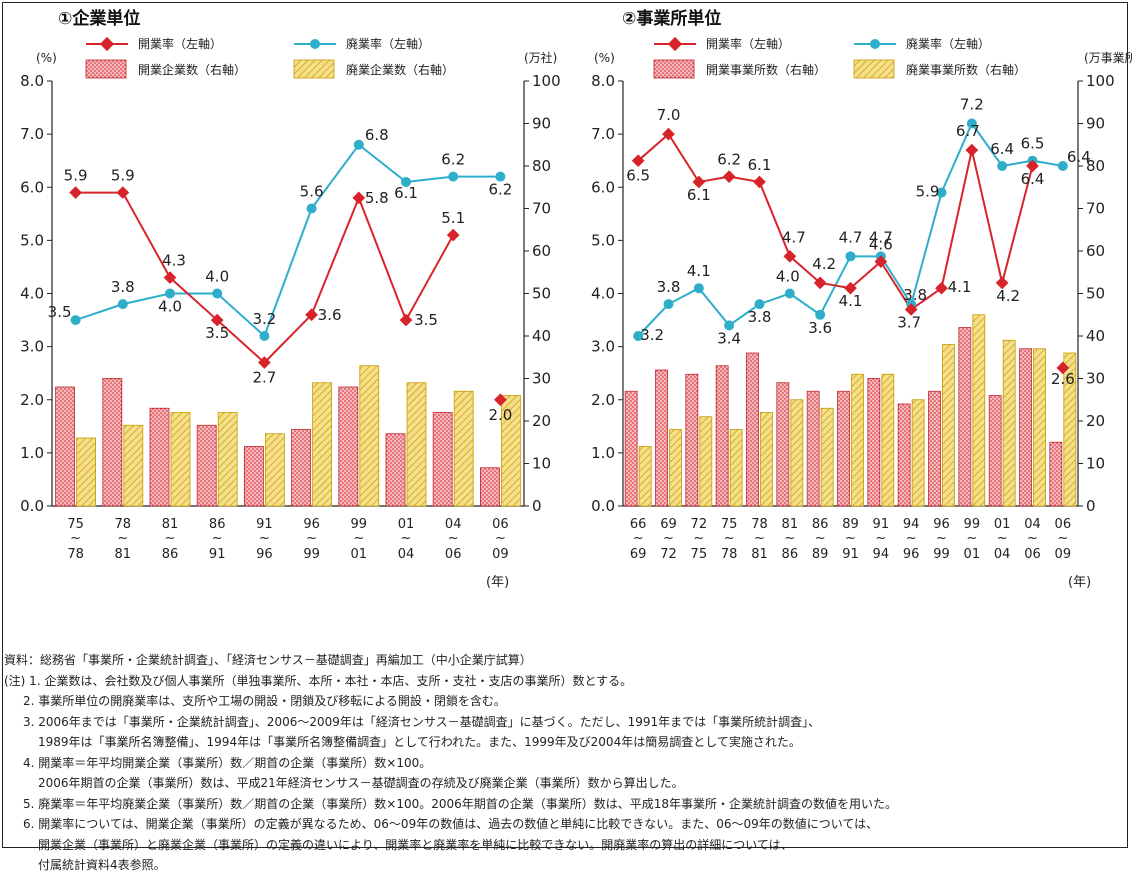 This screenshot has width=1132, height=876. I want to click on x-tick-end: 81, so click(759, 554).